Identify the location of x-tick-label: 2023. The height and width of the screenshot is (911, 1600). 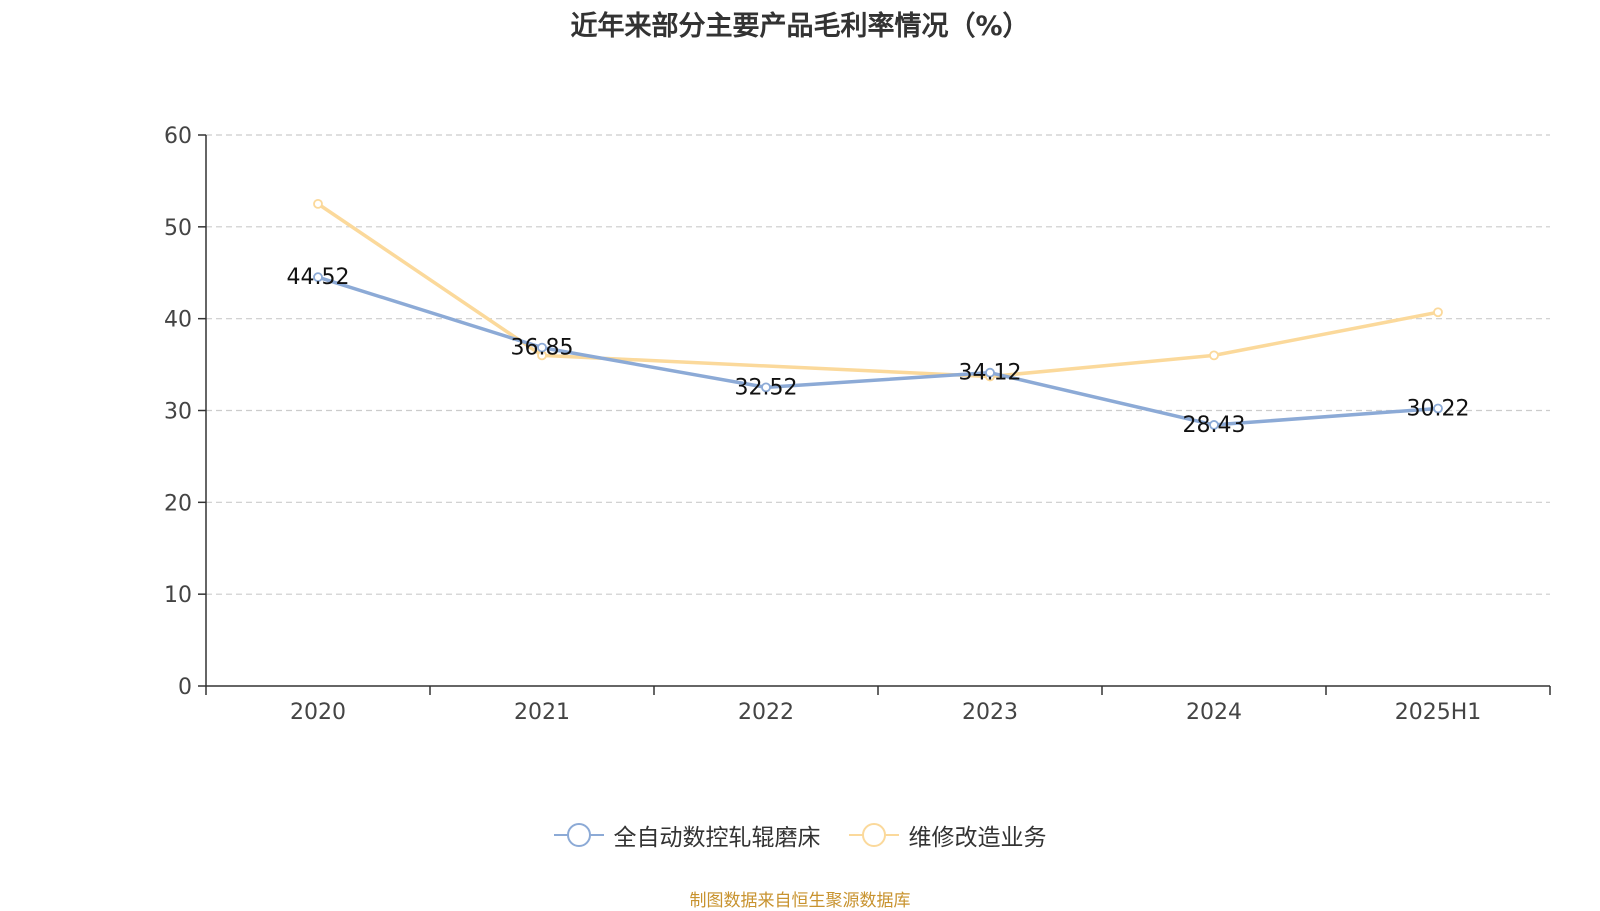
(990, 712).